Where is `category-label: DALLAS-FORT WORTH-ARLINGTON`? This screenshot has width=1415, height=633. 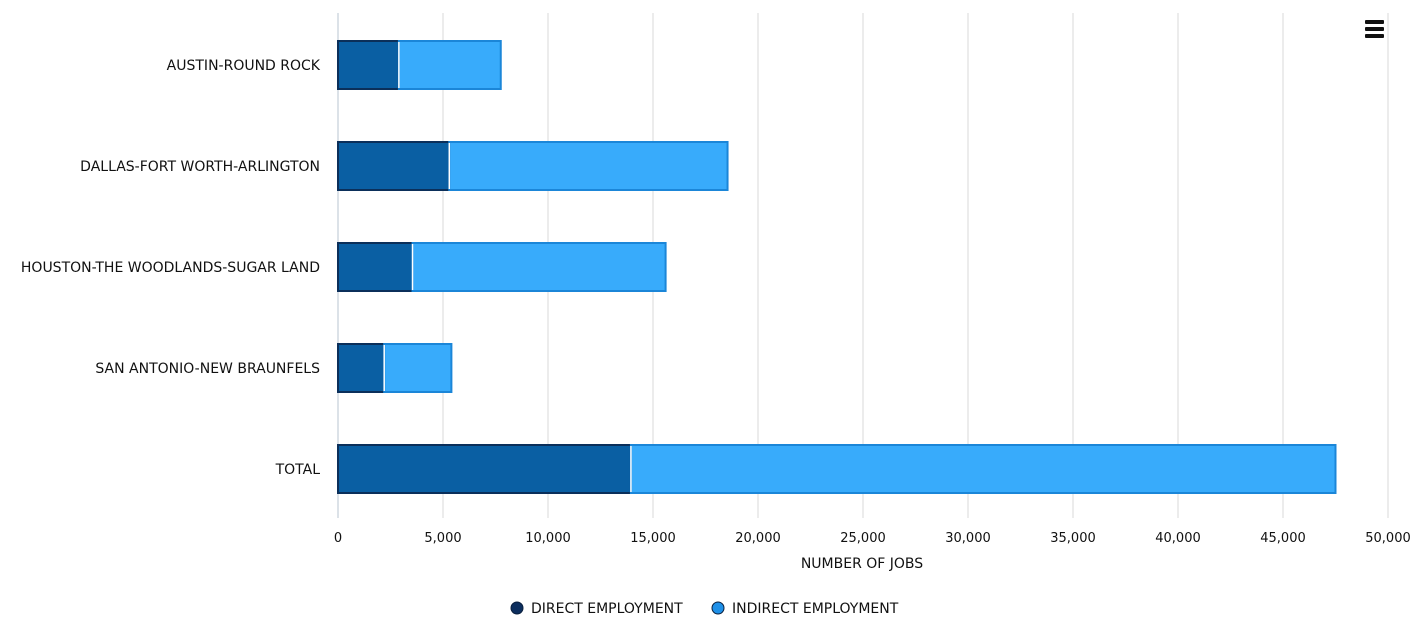 category-label: DALLAS-FORT WORTH-ARLINGTON is located at coordinates (200, 167).